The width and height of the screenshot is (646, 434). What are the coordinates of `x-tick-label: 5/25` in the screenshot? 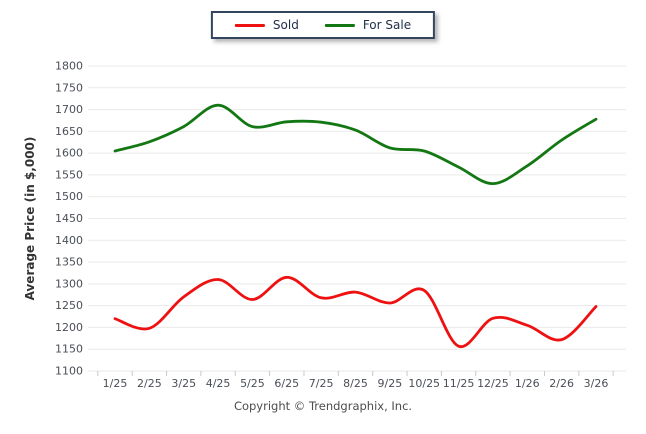 It's located at (252, 383).